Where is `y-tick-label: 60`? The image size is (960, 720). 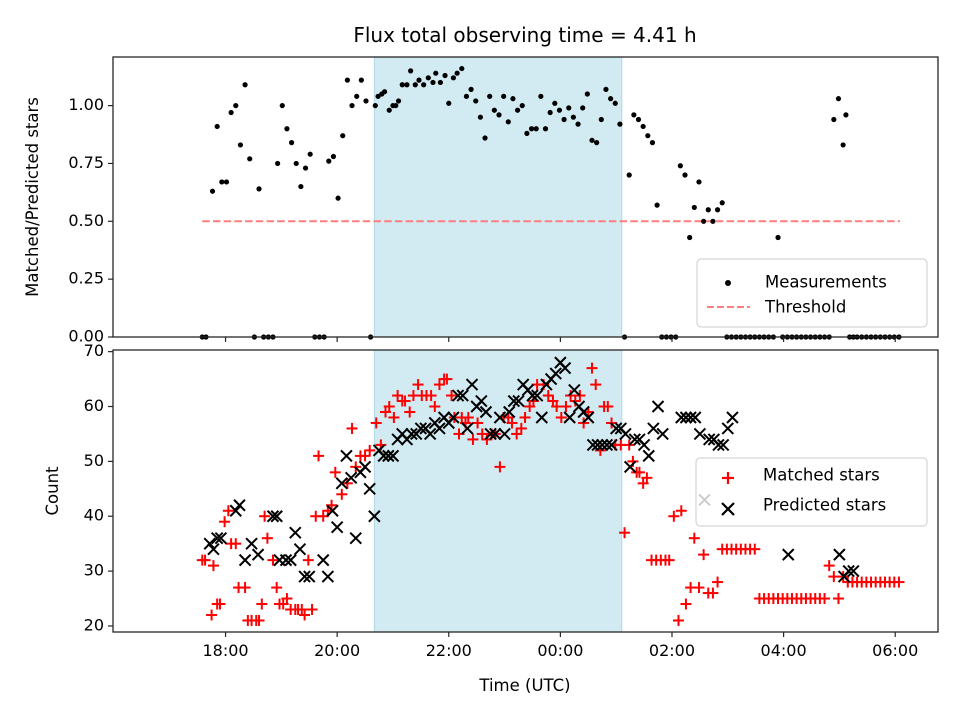
y-tick-label: 60 is located at coordinates (94, 405).